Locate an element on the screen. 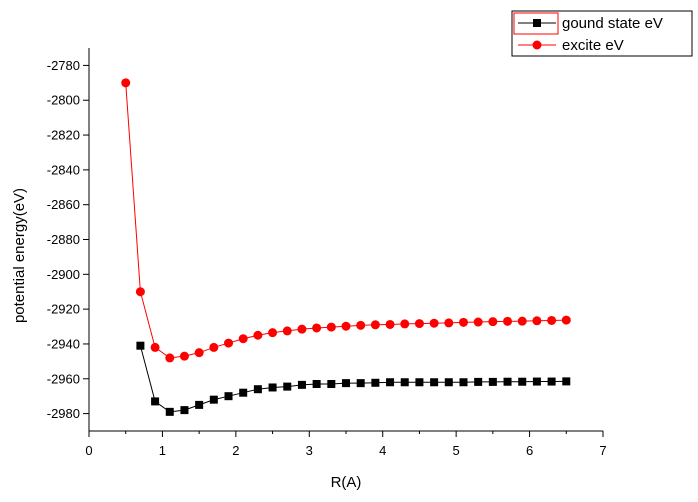 The height and width of the screenshot is (502, 698). x-tick-label: 2 is located at coordinates (235, 450).